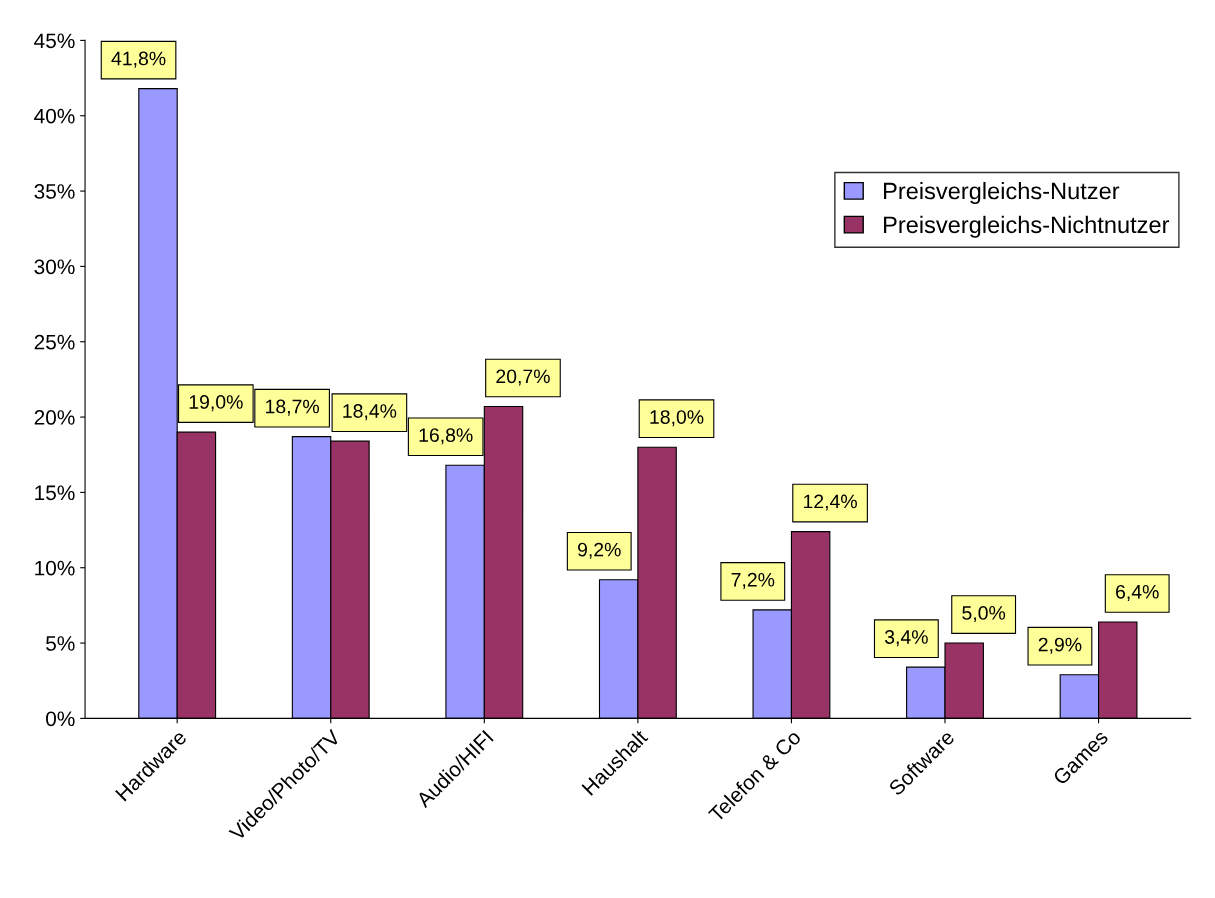 This screenshot has width=1215, height=898. I want to click on data-label: 2,9%, so click(1060, 645).